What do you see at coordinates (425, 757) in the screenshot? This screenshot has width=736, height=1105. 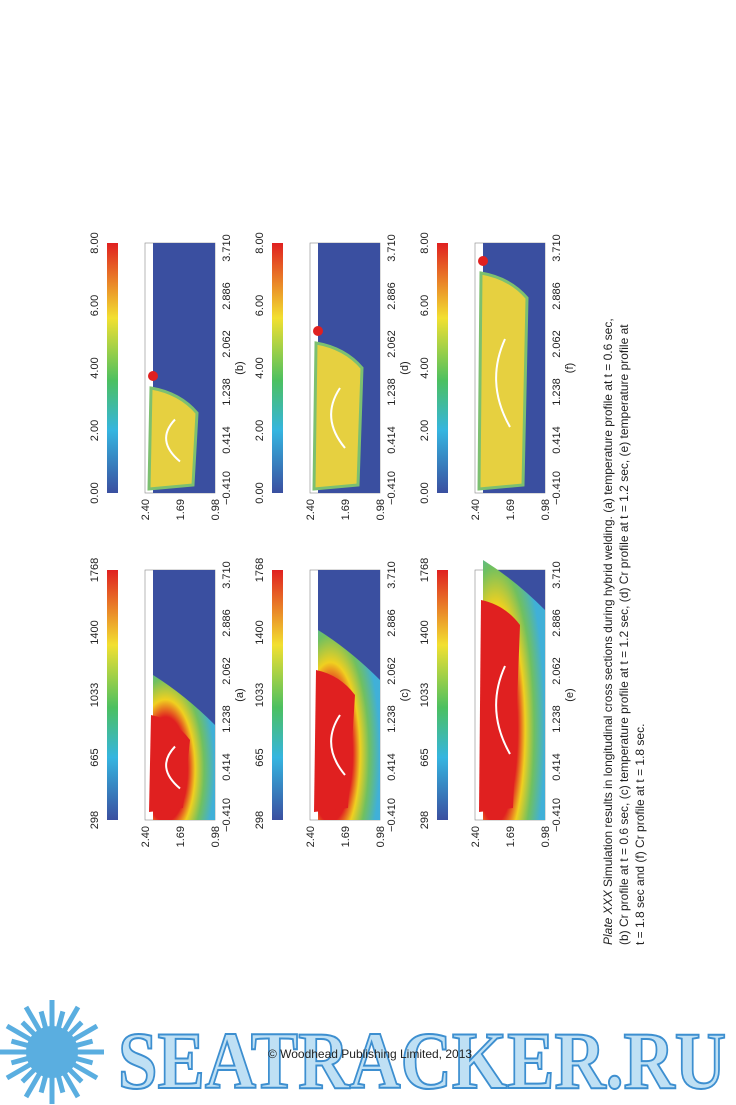 I see `colorbar-label: 665` at bounding box center [425, 757].